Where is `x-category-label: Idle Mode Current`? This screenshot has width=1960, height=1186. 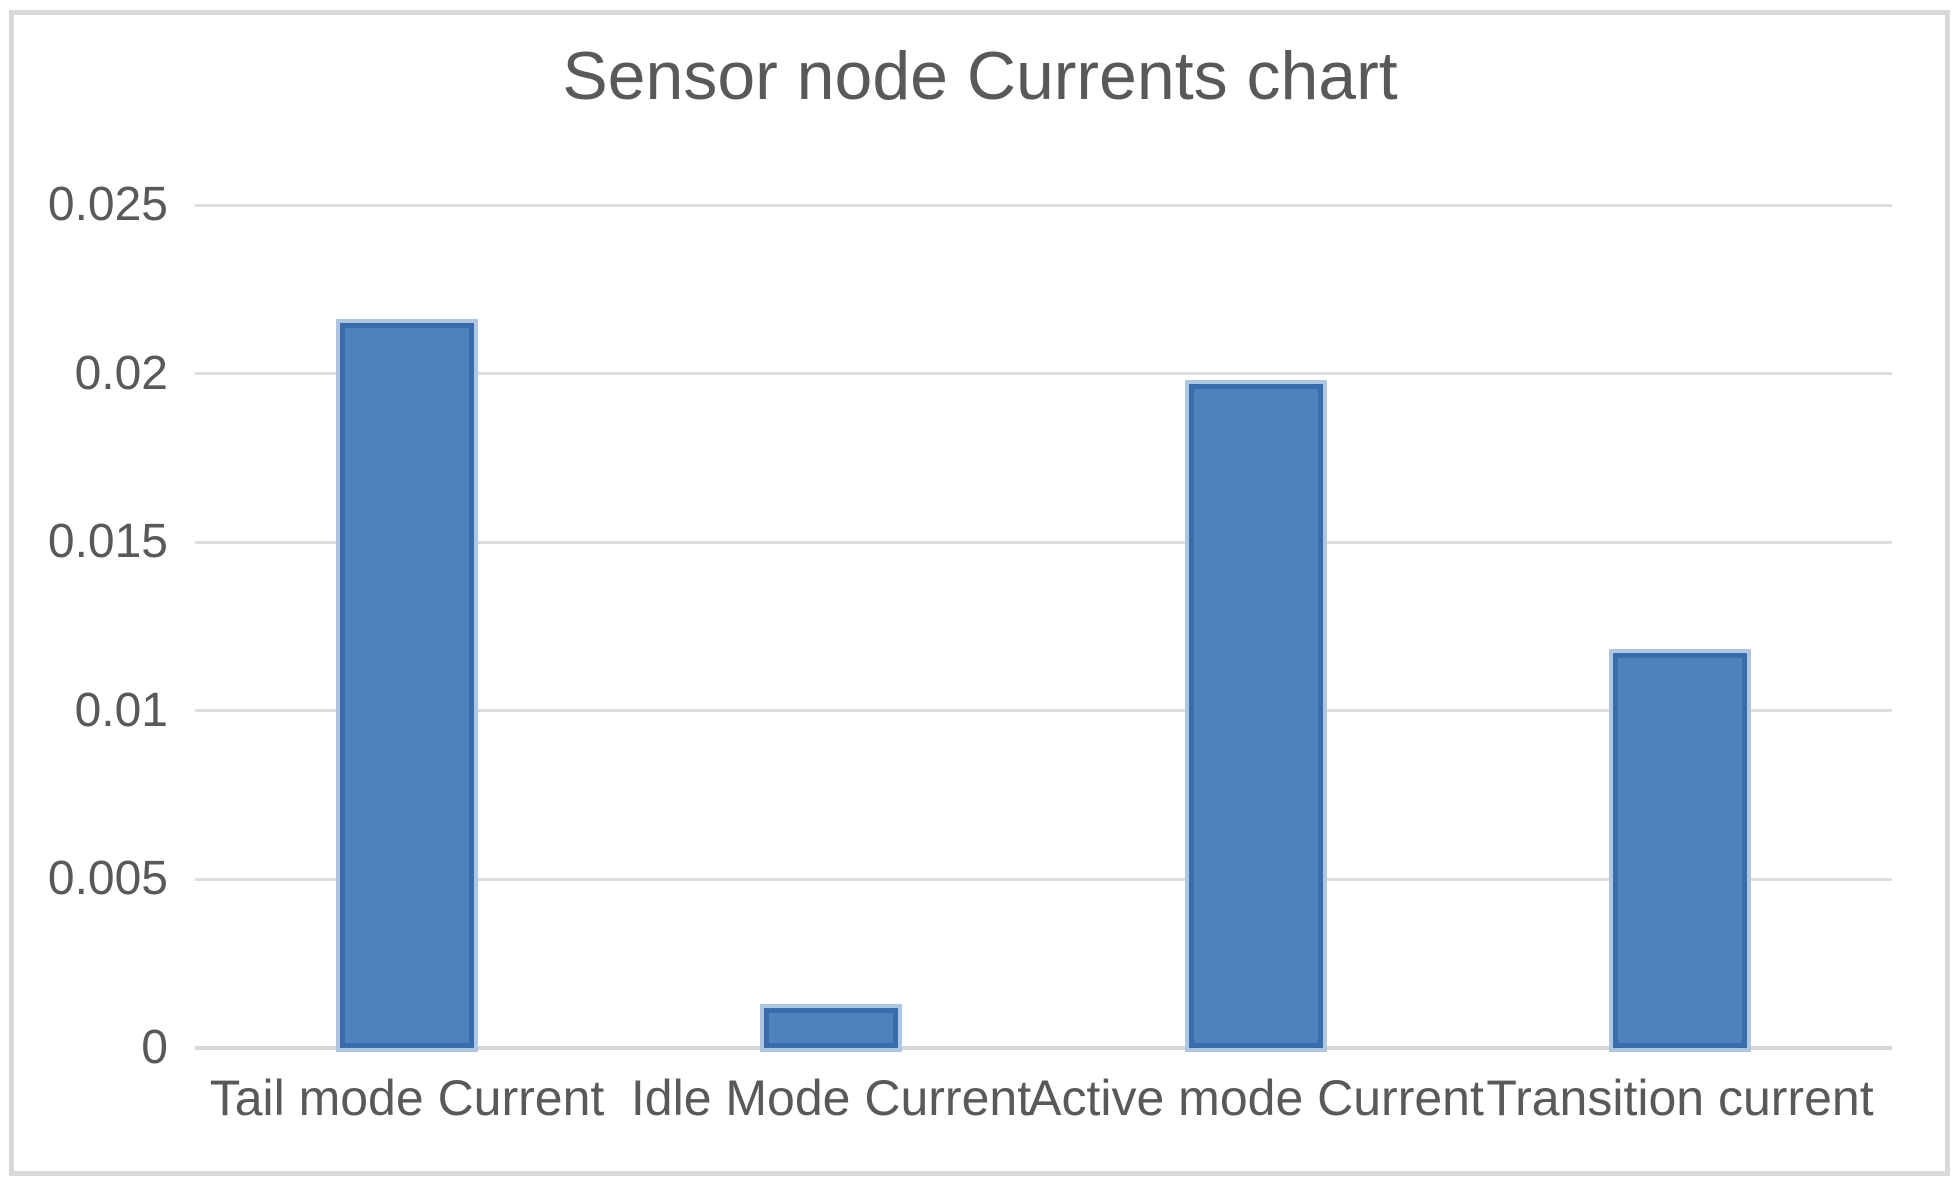 x-category-label: Idle Mode Current is located at coordinates (831, 1098).